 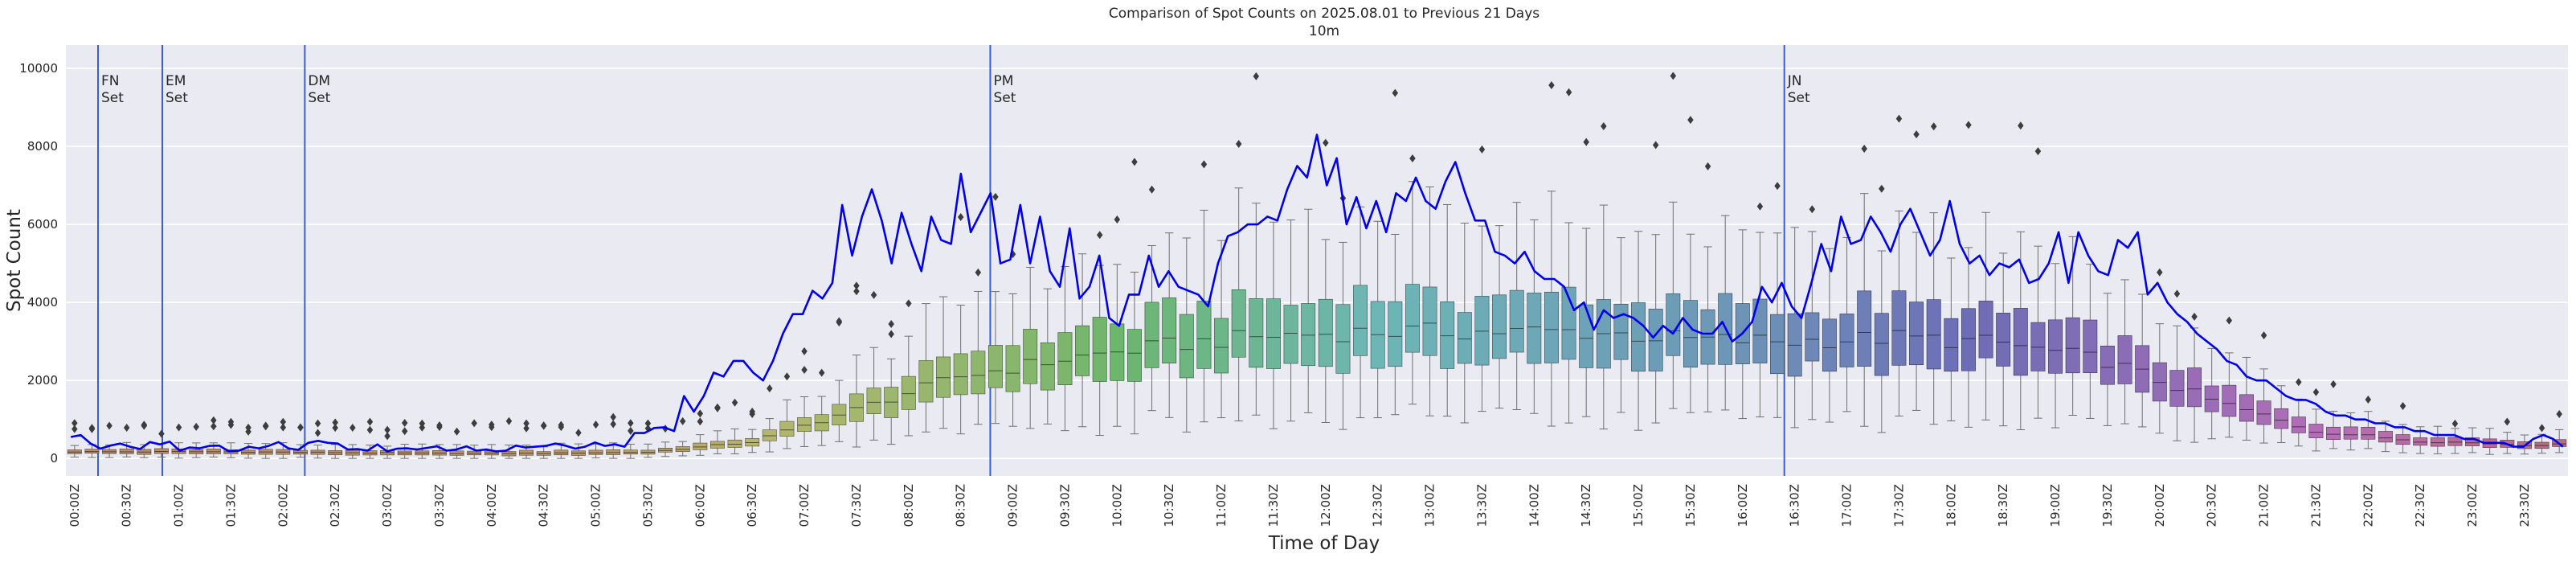 What do you see at coordinates (1638, 505) in the screenshot?
I see `x-tick-label: 15:00Z` at bounding box center [1638, 505].